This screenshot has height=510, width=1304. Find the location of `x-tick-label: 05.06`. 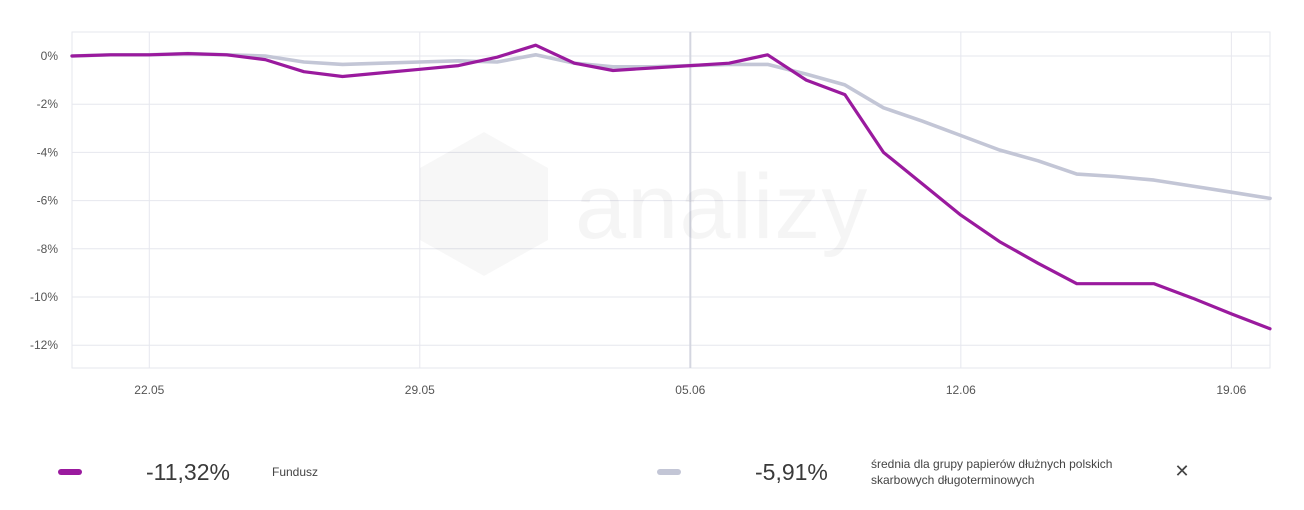

x-tick-label: 05.06 is located at coordinates (690, 390).